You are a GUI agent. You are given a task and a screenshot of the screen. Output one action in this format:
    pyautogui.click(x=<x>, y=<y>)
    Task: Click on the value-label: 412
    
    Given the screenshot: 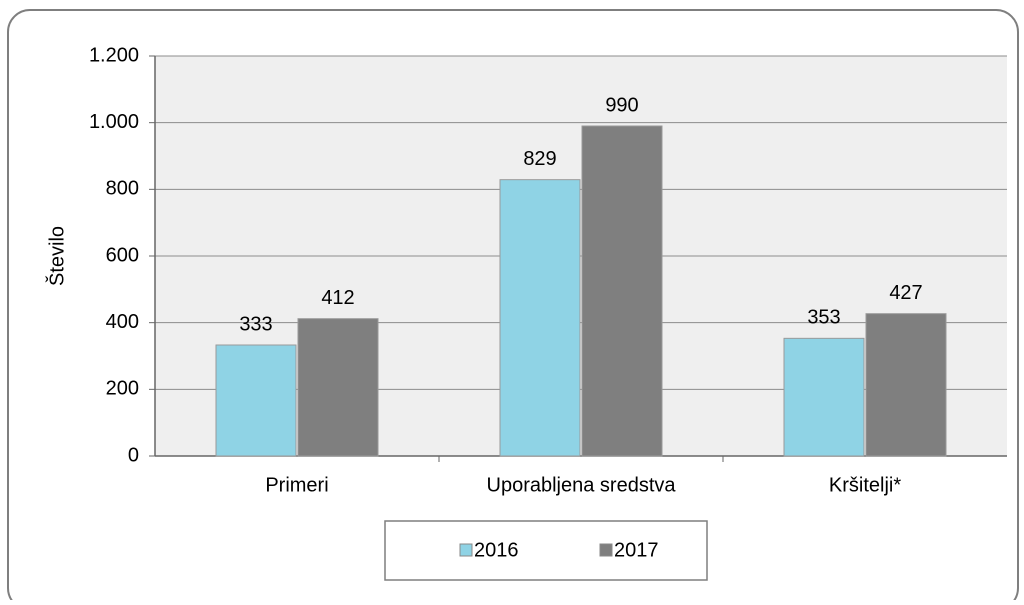 What is the action you would take?
    pyautogui.click(x=337, y=298)
    